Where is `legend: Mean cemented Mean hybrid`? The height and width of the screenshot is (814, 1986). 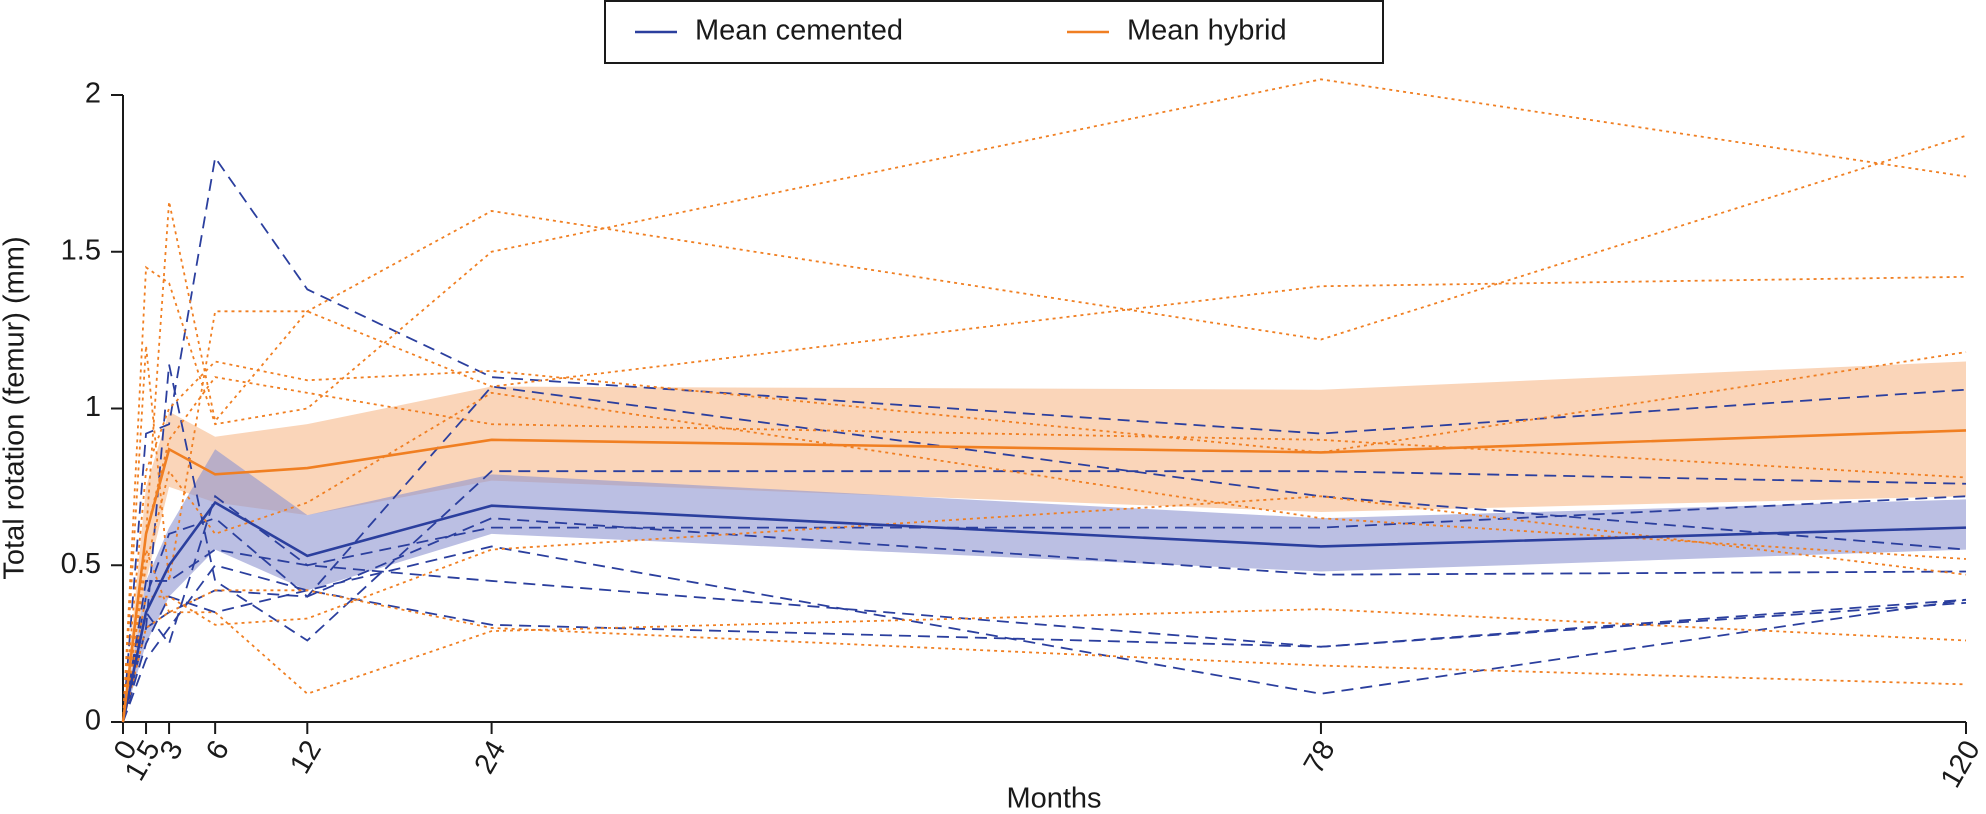 legend: Mean cemented Mean hybrid is located at coordinates (994, 32).